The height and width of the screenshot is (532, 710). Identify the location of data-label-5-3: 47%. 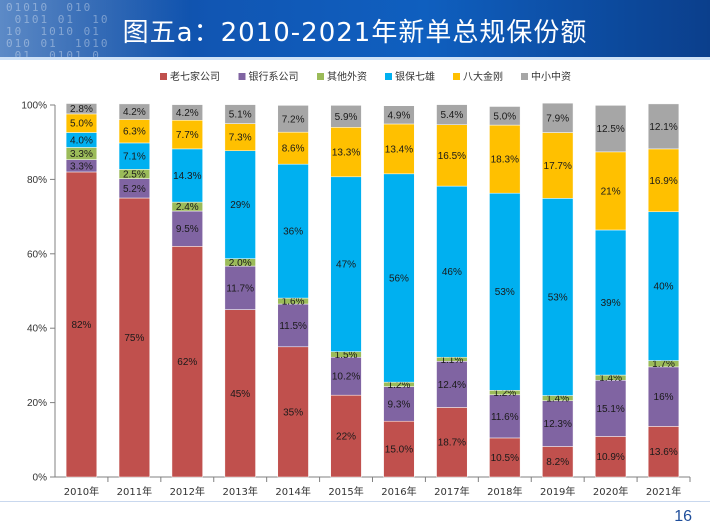
(346, 265).